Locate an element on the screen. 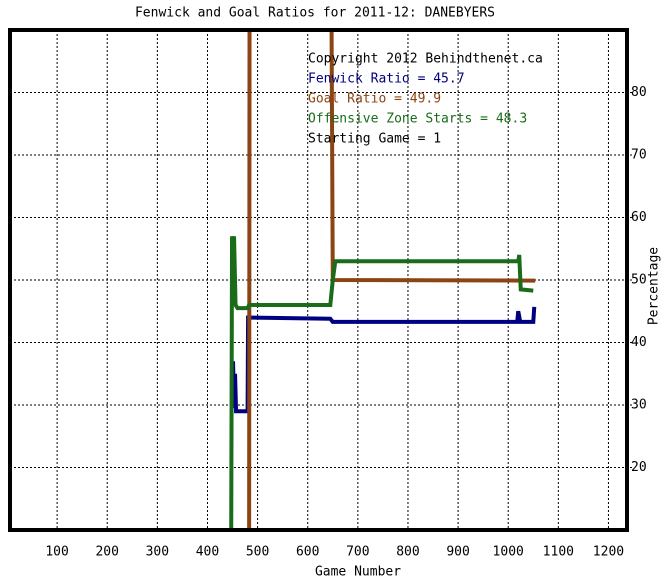 The image size is (665, 580). legend-entry: Goal Ratio = 49.9 is located at coordinates (374, 99).